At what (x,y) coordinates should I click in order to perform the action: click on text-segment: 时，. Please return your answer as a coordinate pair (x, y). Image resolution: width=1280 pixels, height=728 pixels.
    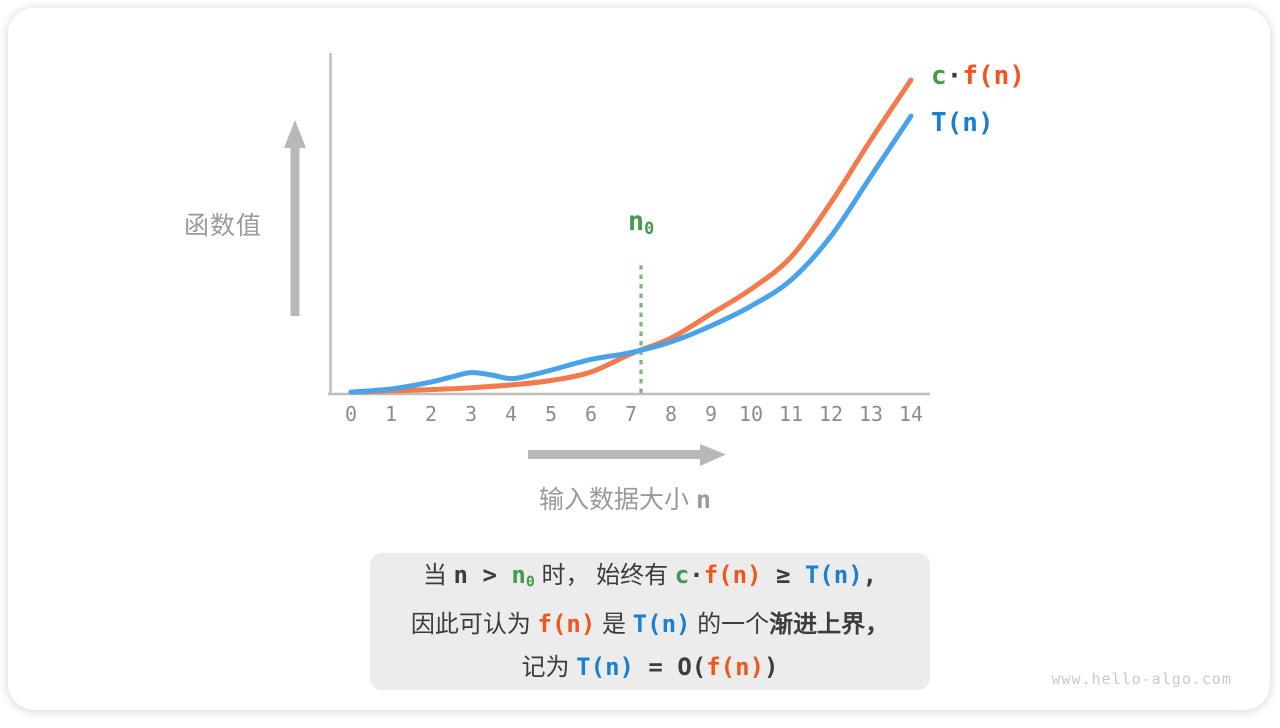
    Looking at the image, I should click on (565, 576).